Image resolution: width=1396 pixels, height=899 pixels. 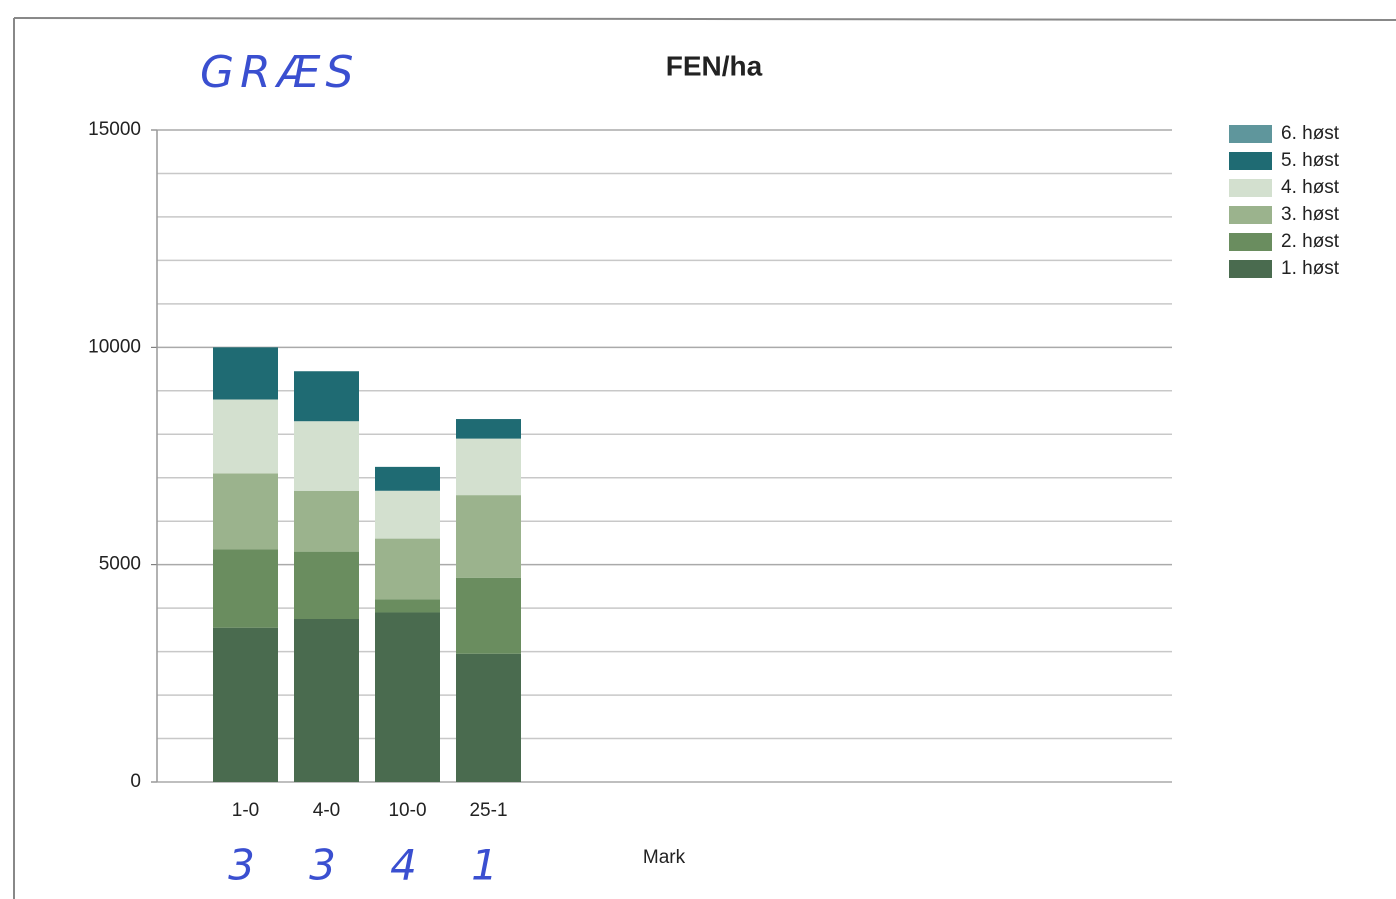 What do you see at coordinates (245, 810) in the screenshot?
I see `x-tick-label: 1-0` at bounding box center [245, 810].